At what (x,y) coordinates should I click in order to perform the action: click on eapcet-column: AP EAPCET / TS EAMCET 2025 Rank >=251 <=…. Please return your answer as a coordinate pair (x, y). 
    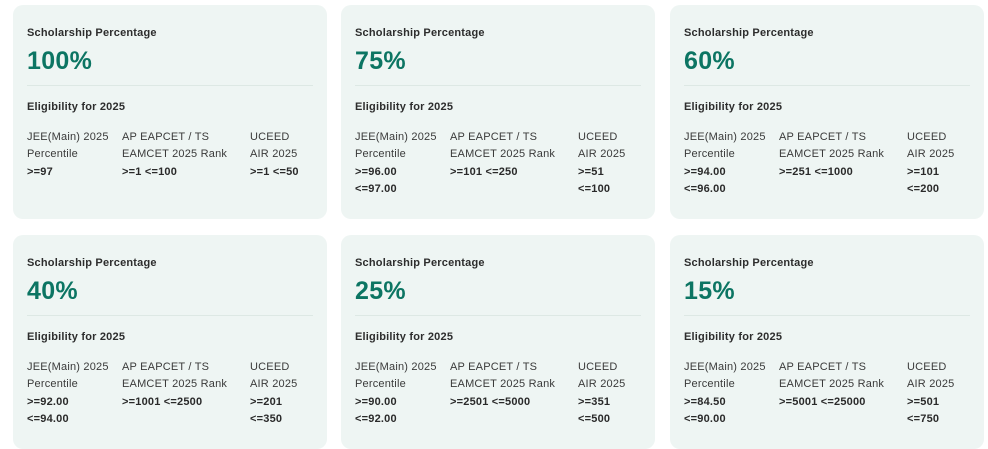
    Looking at the image, I should click on (841, 155).